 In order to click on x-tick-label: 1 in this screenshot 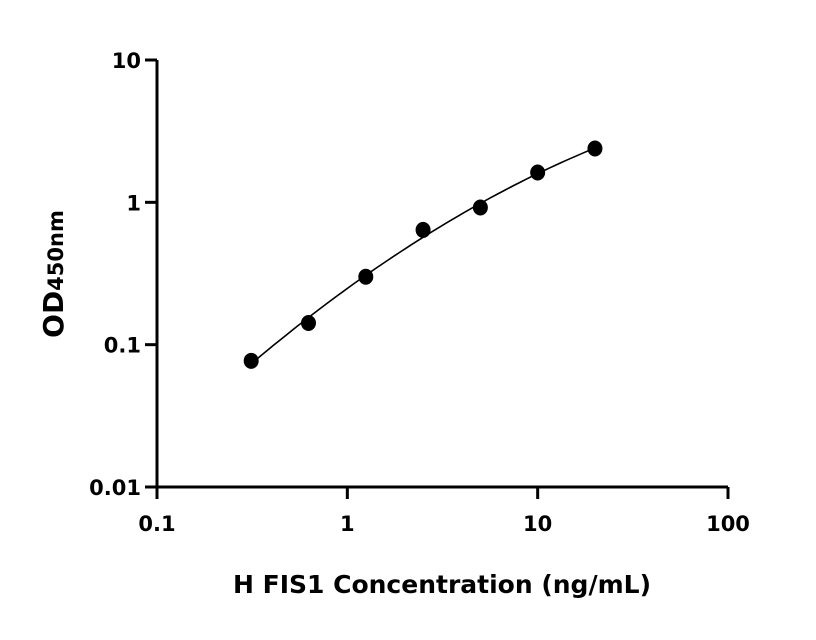, I will do `click(347, 524)`.